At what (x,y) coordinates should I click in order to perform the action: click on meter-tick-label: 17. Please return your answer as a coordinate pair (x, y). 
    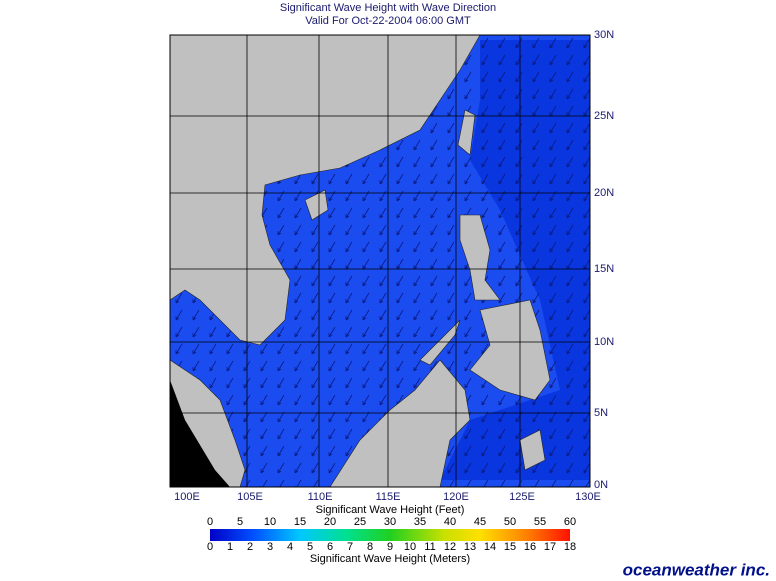
    Looking at the image, I should click on (550, 547).